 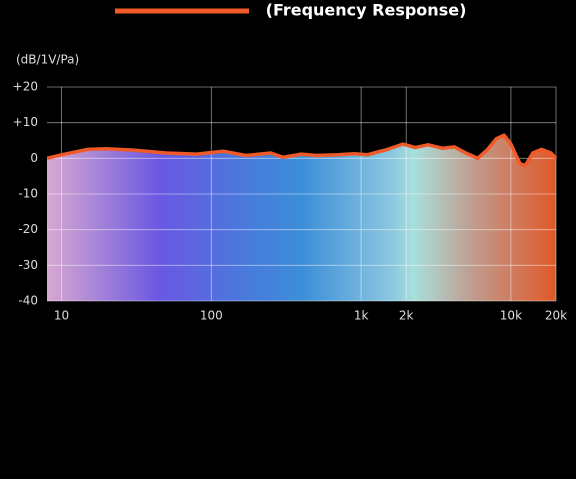 I want to click on x-tick-label: 10, so click(x=61, y=316).